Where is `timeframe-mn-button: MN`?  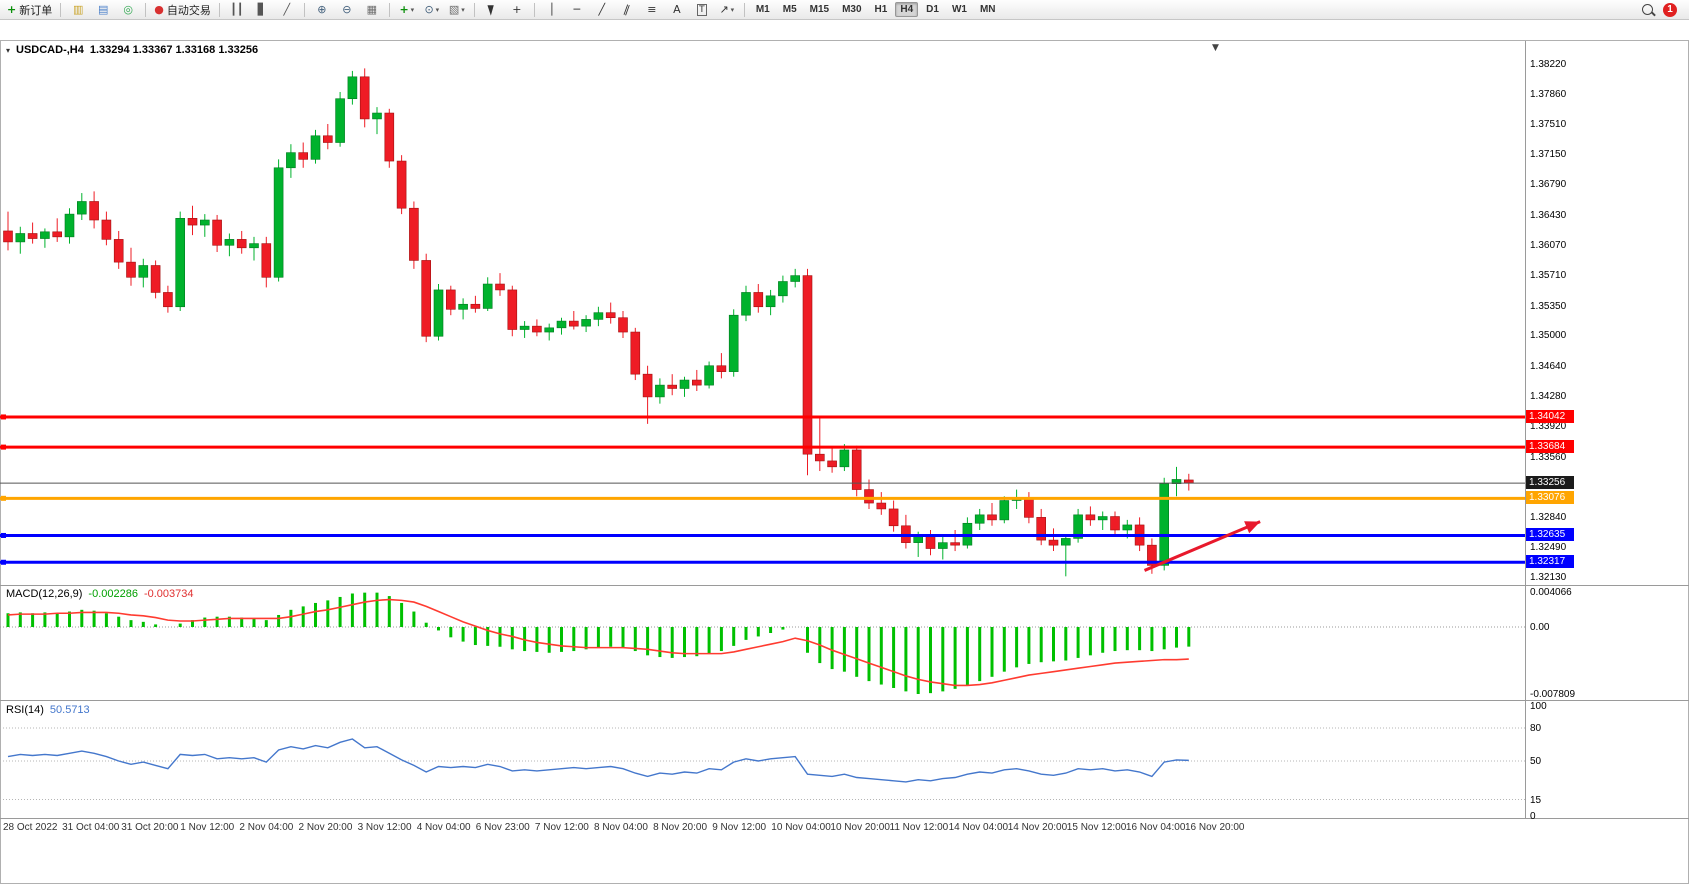
timeframe-mn-button: MN is located at coordinates (987, 9).